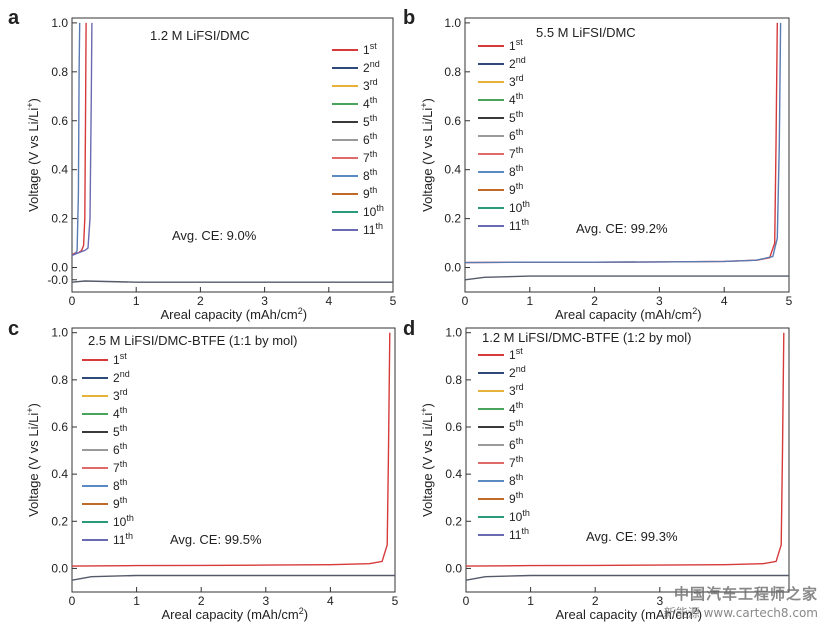 The width and height of the screenshot is (824, 625). Describe the element at coordinates (216, 539) in the screenshot. I see `ce-annotation: Avg. CE: 99.5%` at that location.